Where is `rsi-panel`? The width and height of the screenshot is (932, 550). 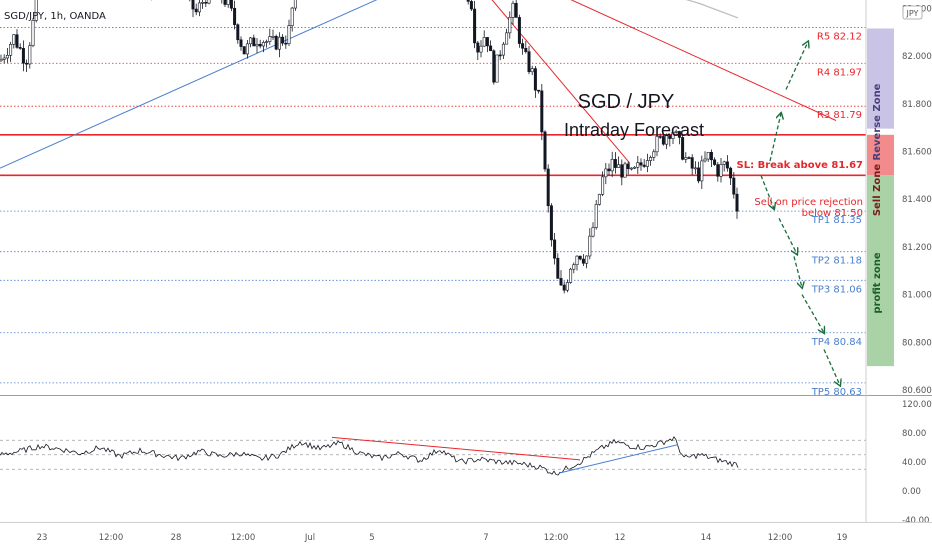
rsi-panel is located at coordinates (433, 456).